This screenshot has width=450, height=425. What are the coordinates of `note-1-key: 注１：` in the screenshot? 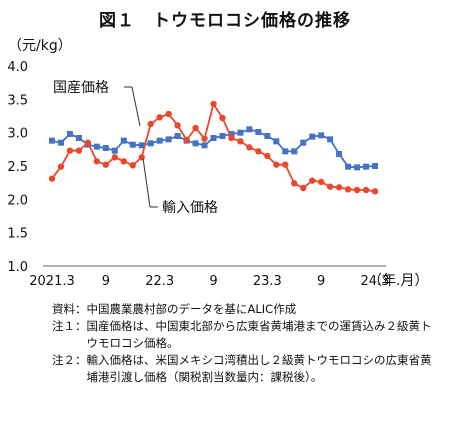 It's located at (69, 326).